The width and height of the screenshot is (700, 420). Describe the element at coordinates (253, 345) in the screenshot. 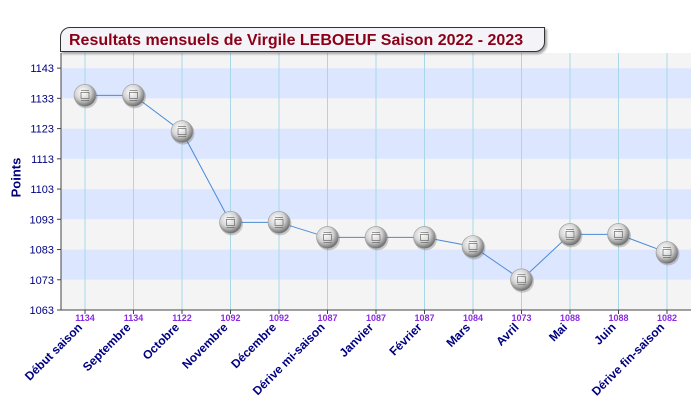

I see `x-tick-label-4: Décembre` at that location.